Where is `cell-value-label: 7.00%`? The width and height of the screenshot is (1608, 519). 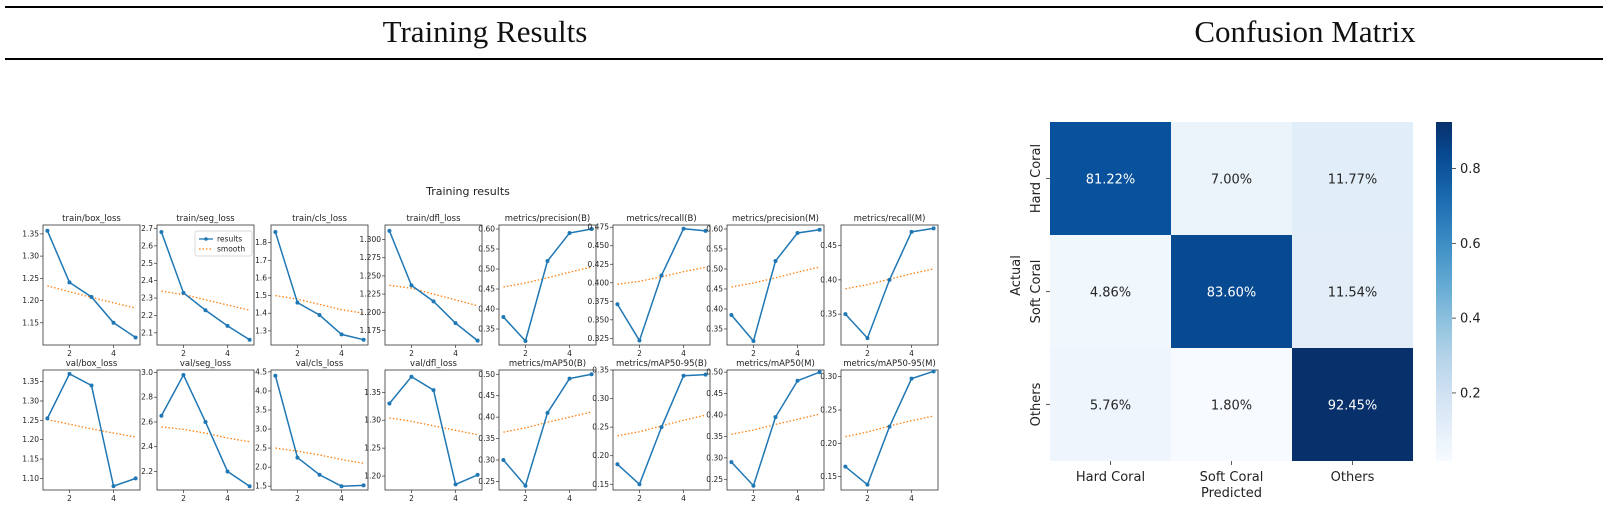
cell-value-label: 7.00% is located at coordinates (1231, 180).